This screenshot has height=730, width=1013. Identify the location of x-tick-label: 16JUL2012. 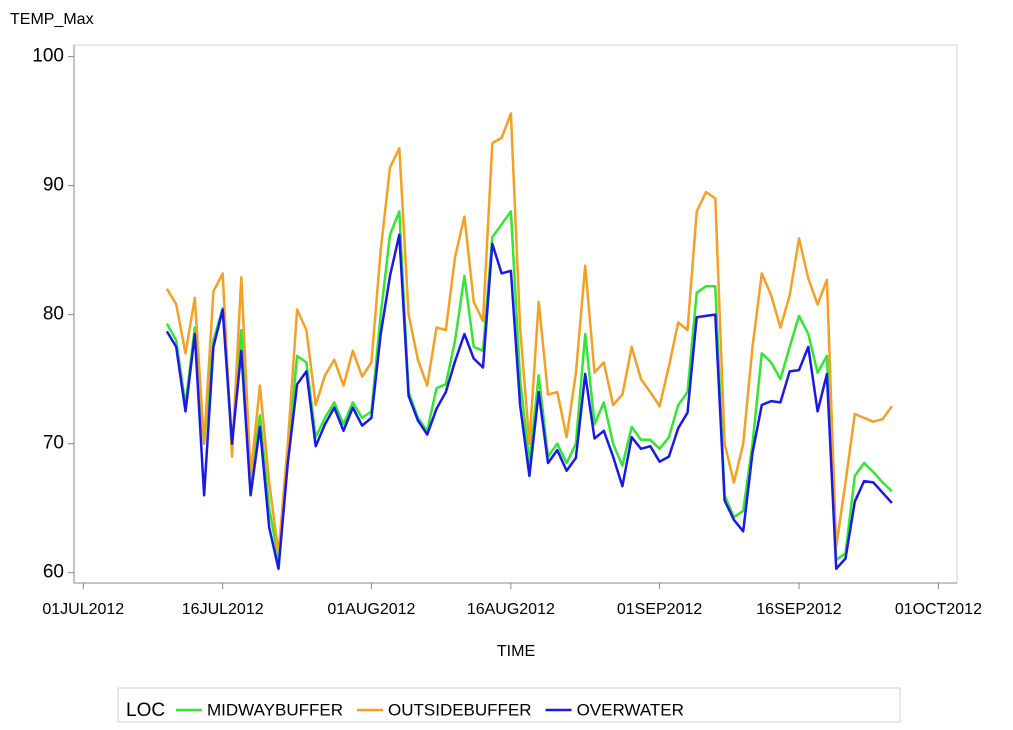
(223, 609).